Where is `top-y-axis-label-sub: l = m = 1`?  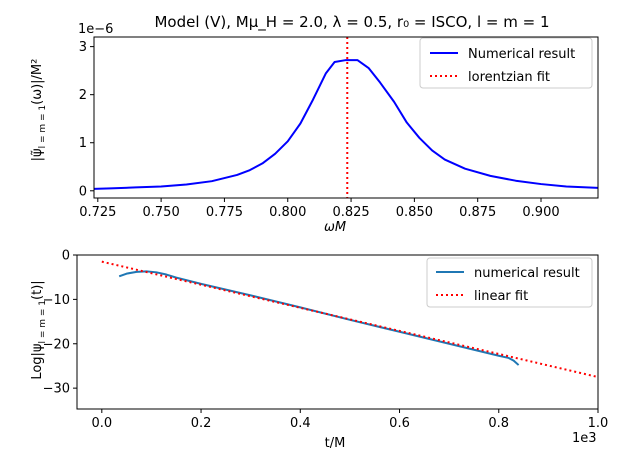 top-y-axis-label-sub: l = m = 1 is located at coordinates (43, 127).